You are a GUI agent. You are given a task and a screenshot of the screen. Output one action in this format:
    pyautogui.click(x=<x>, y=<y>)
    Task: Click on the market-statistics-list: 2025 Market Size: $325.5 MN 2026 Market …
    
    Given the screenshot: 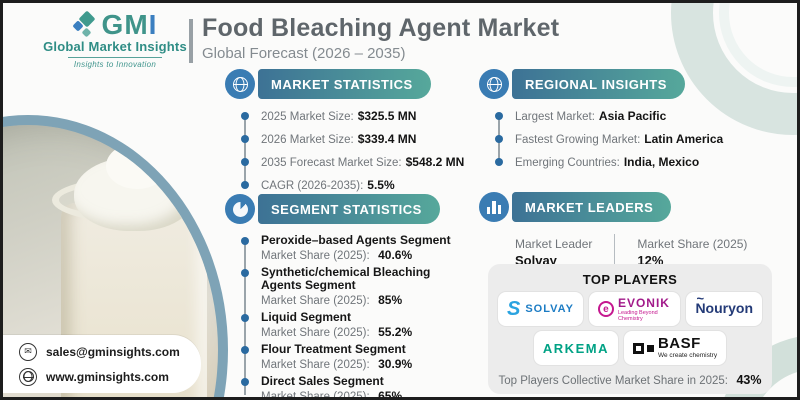 What is the action you would take?
    pyautogui.click(x=352, y=150)
    